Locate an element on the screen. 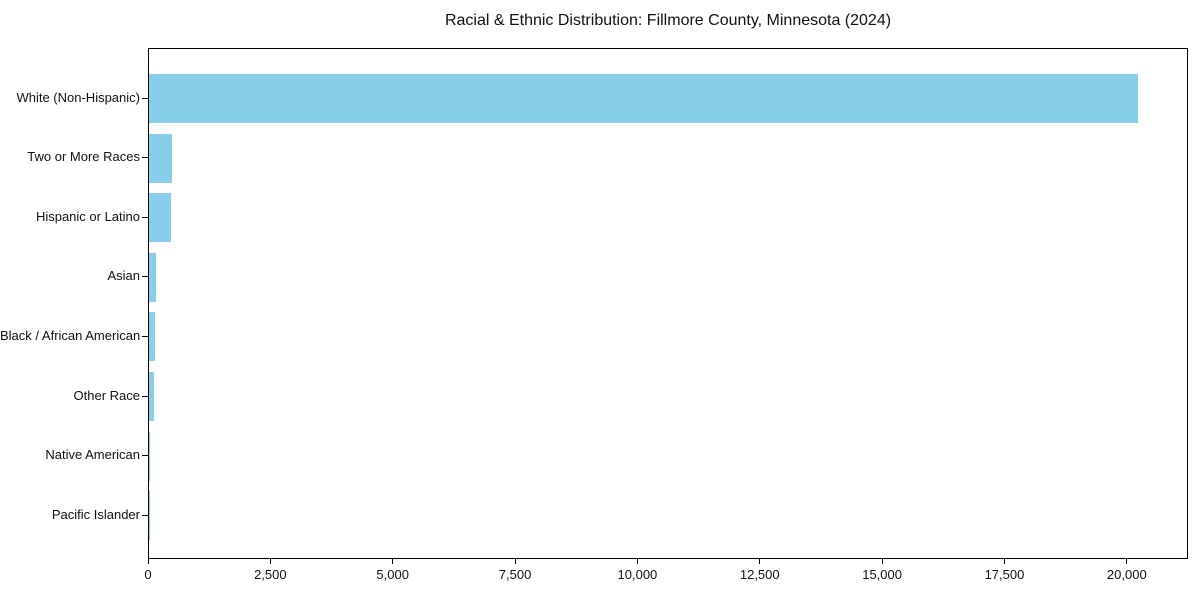  y-tick-label: Hispanic or Latino is located at coordinates (87, 216).